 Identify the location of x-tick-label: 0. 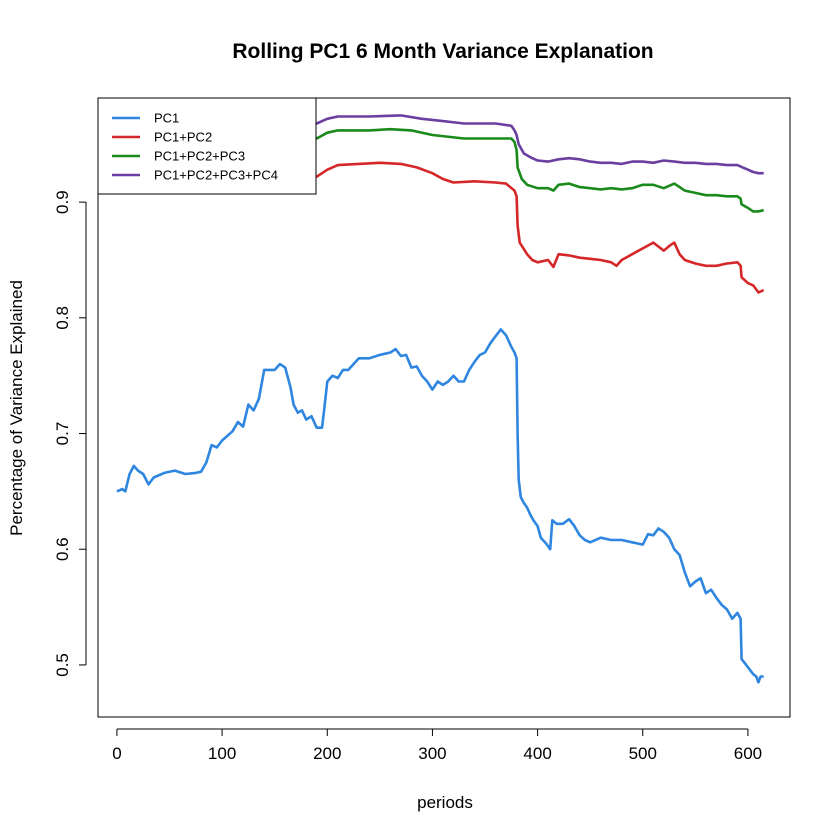
(116, 753).